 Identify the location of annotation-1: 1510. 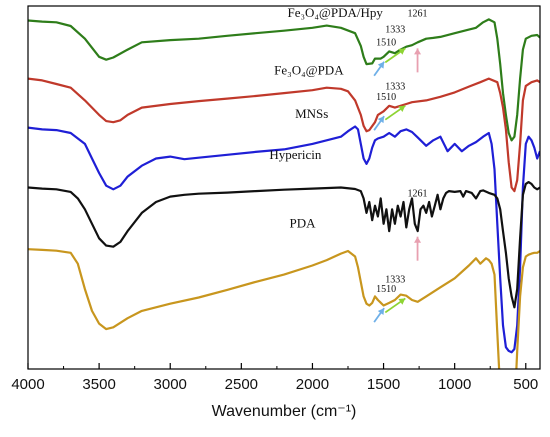
(384, 57).